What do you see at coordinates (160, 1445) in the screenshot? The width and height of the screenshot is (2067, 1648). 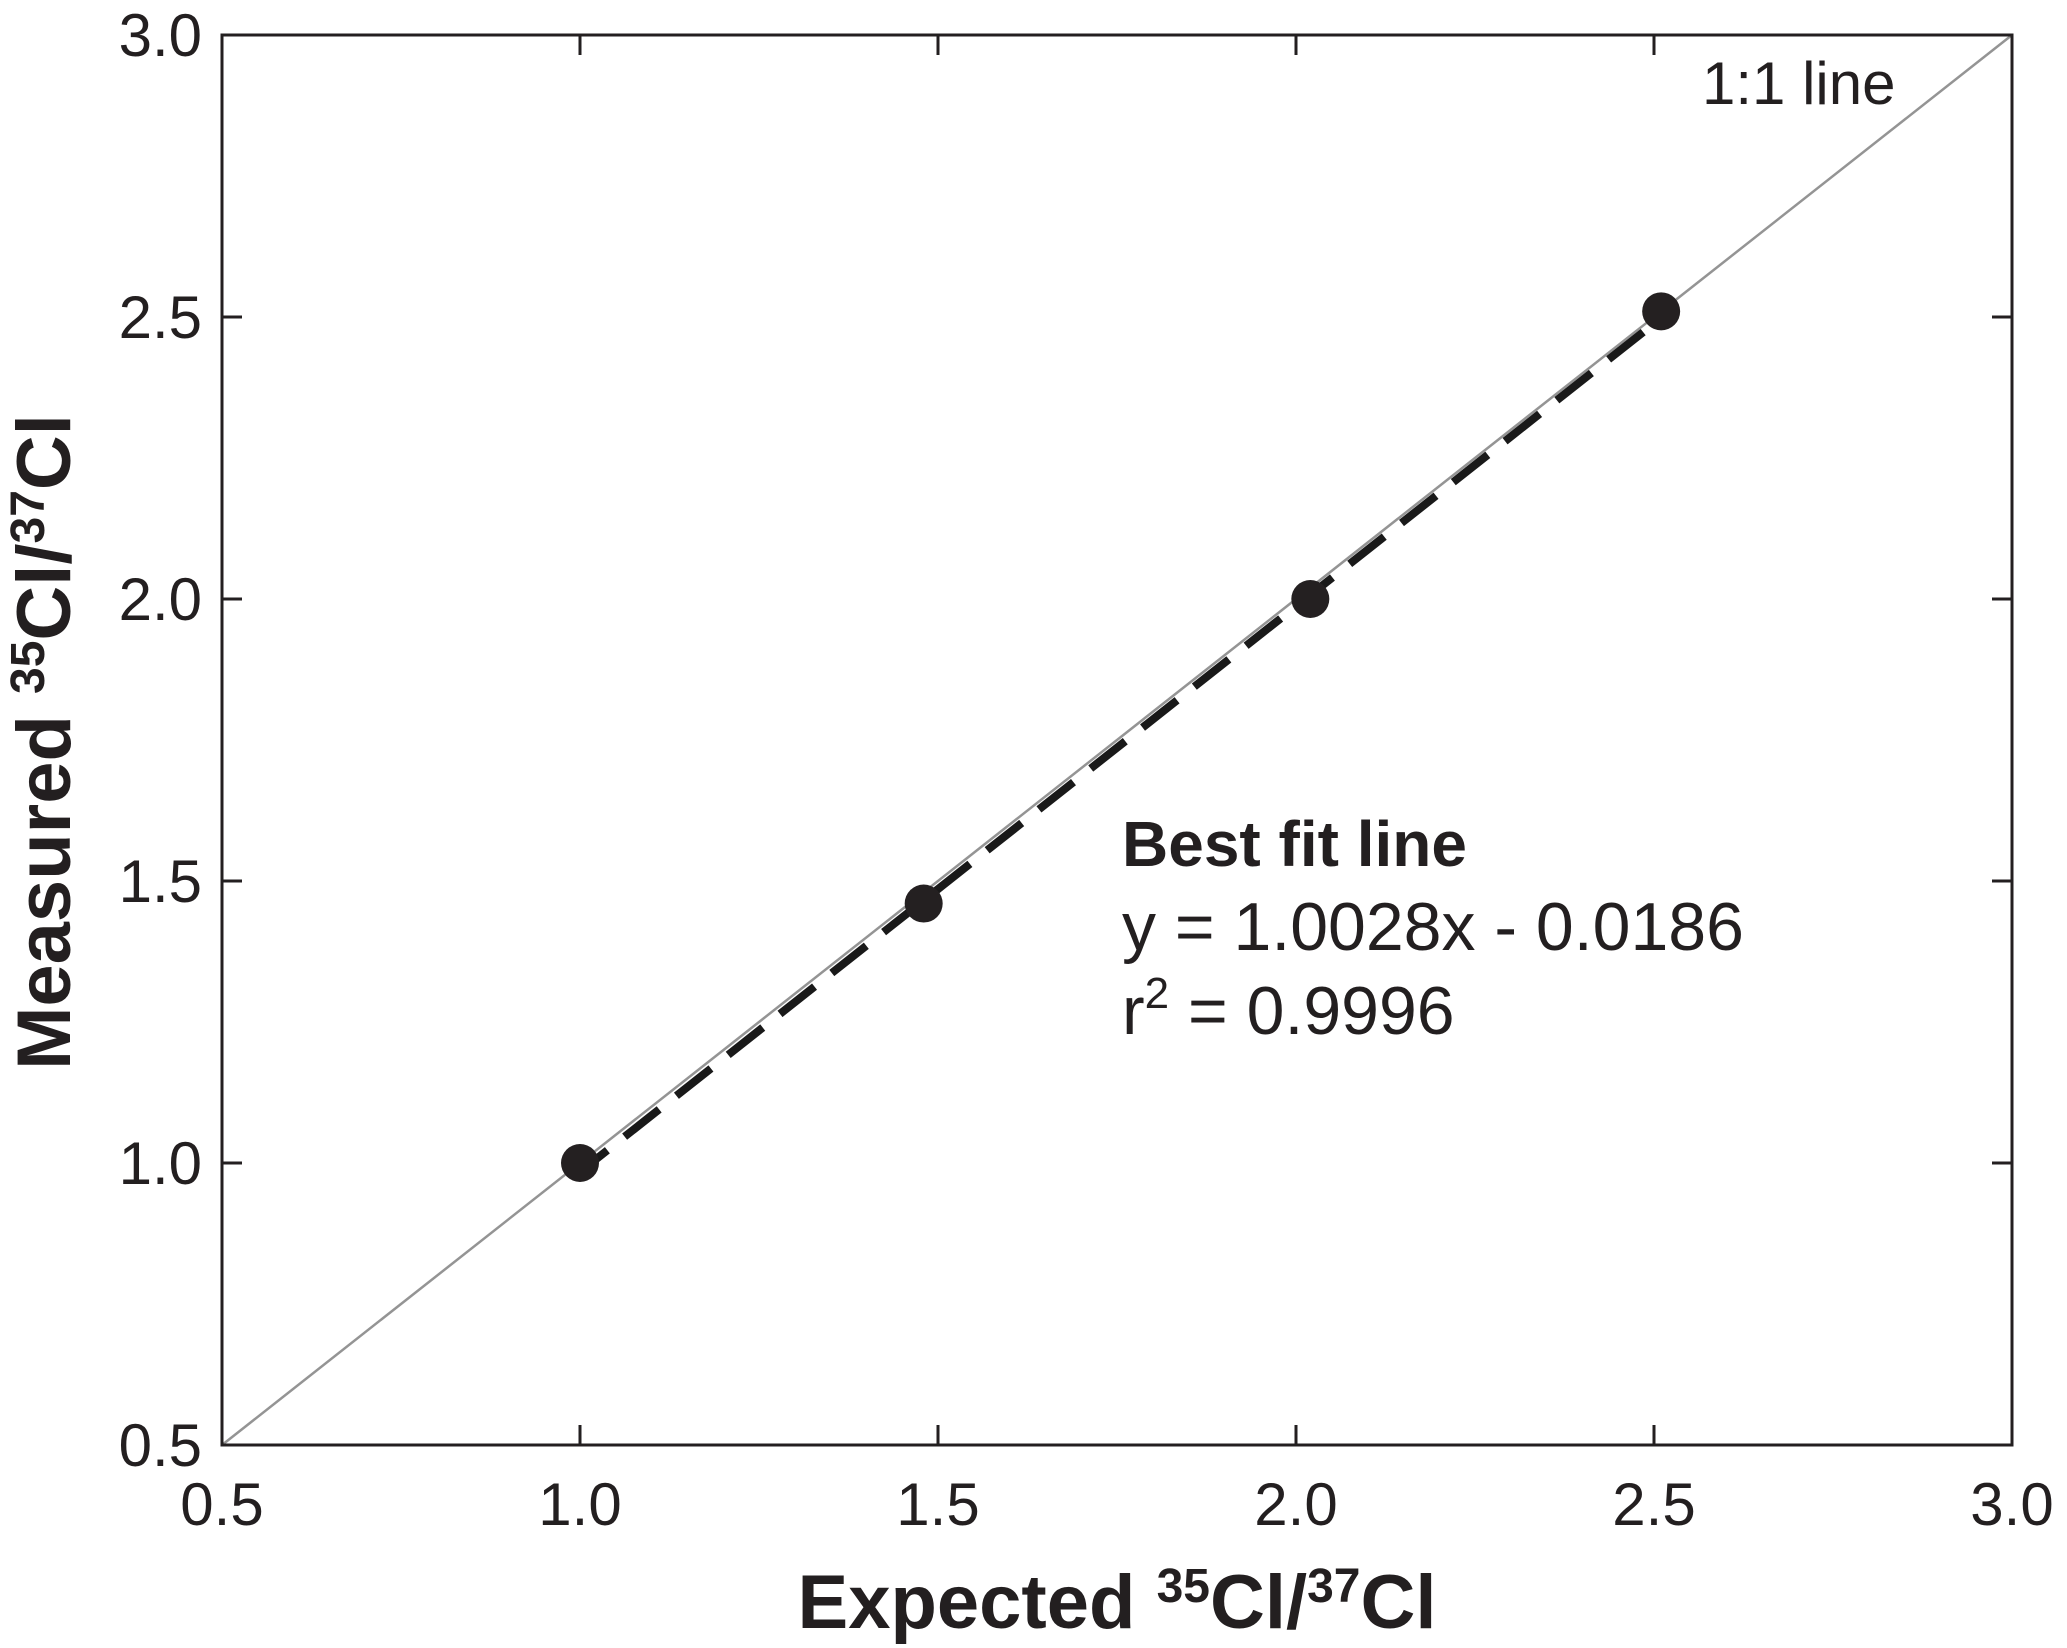 I see `y-tick-label: 0.5` at bounding box center [160, 1445].